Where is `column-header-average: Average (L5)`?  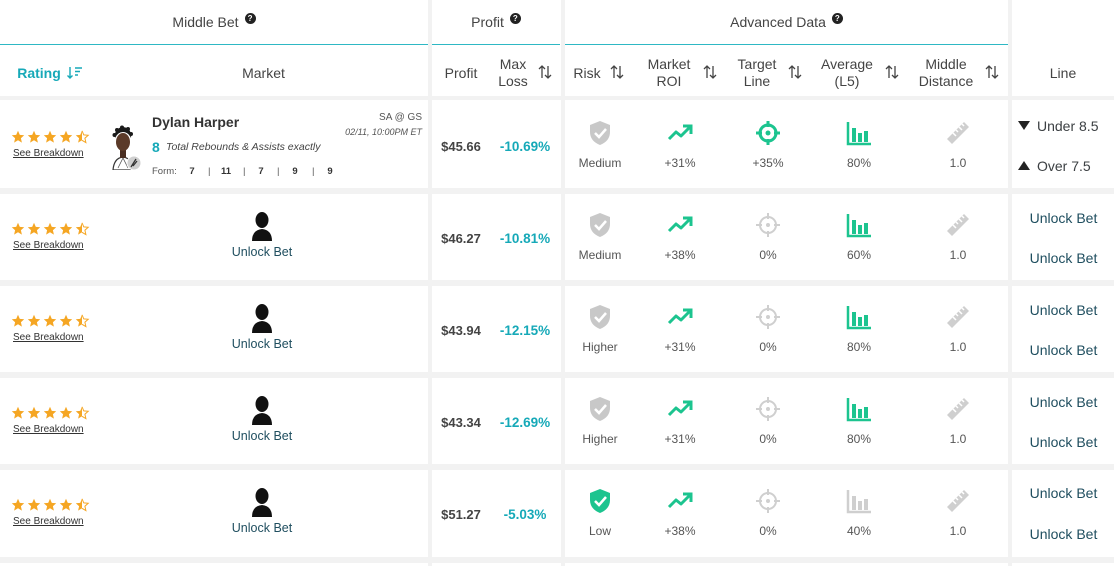 column-header-average: Average (L5) is located at coordinates (847, 73).